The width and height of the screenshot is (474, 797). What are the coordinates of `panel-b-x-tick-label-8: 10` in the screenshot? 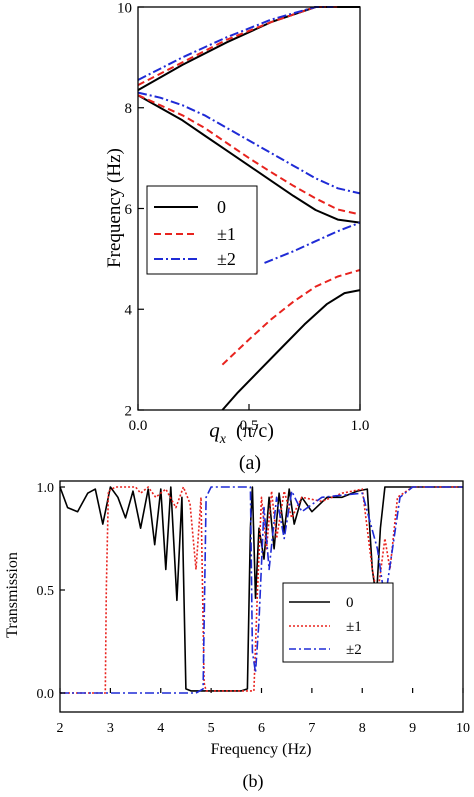 It's located at (463, 728).